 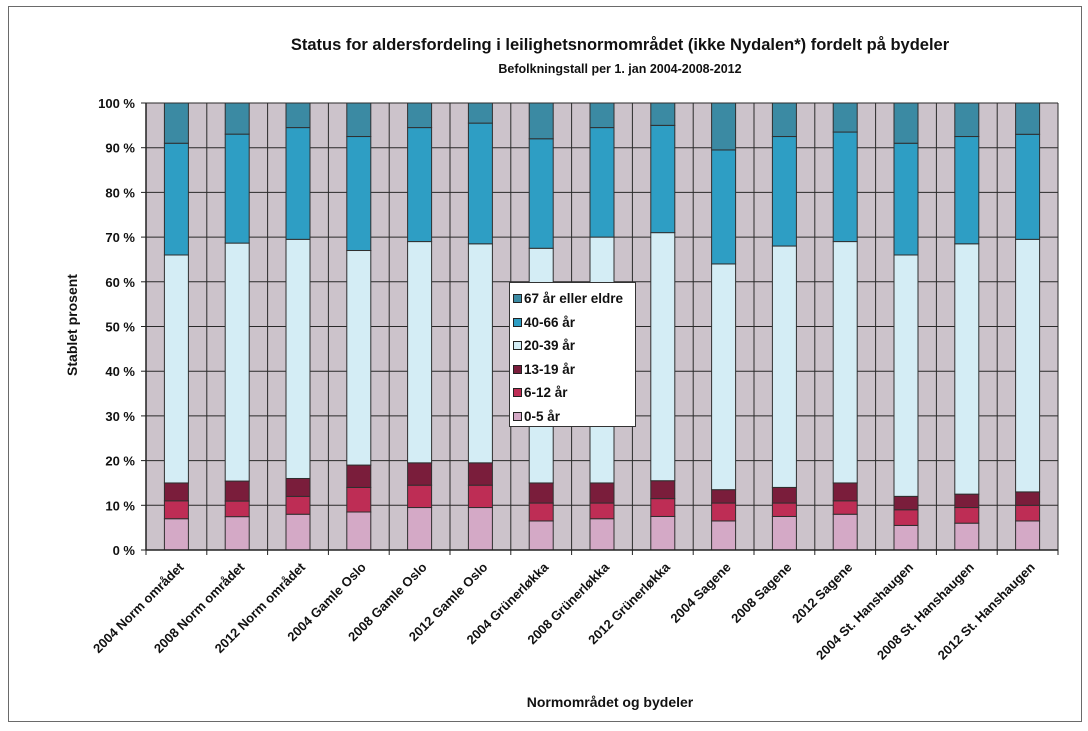 I want to click on y-tick-label: 20 %, so click(x=120, y=461).